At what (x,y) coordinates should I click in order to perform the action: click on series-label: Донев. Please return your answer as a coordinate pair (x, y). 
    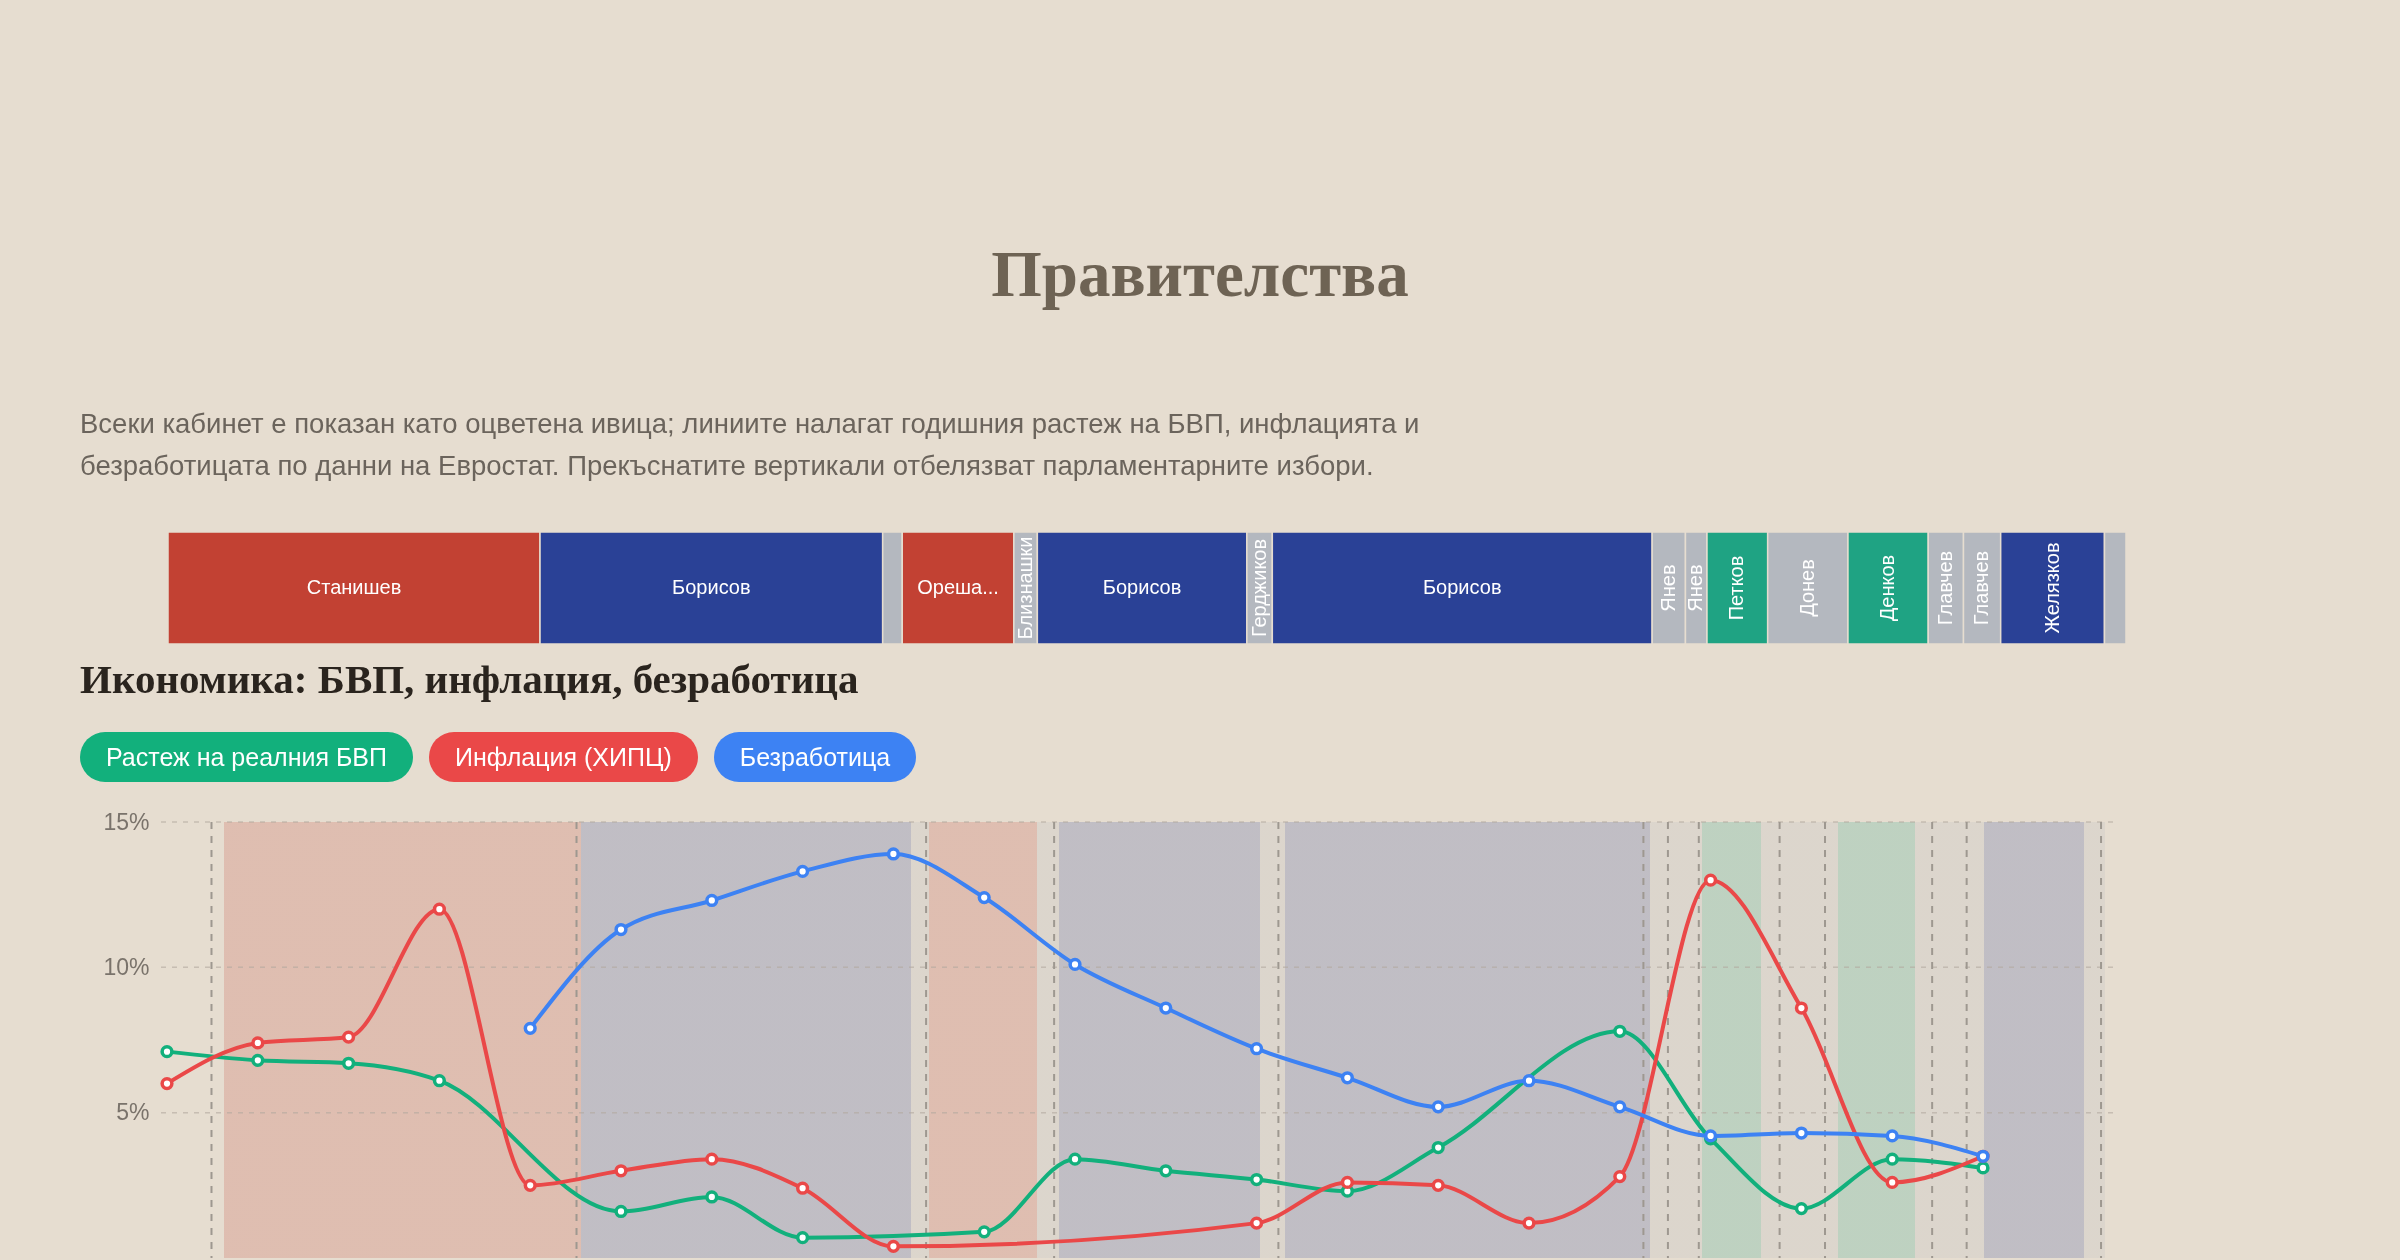
    Looking at the image, I should click on (1806, 588).